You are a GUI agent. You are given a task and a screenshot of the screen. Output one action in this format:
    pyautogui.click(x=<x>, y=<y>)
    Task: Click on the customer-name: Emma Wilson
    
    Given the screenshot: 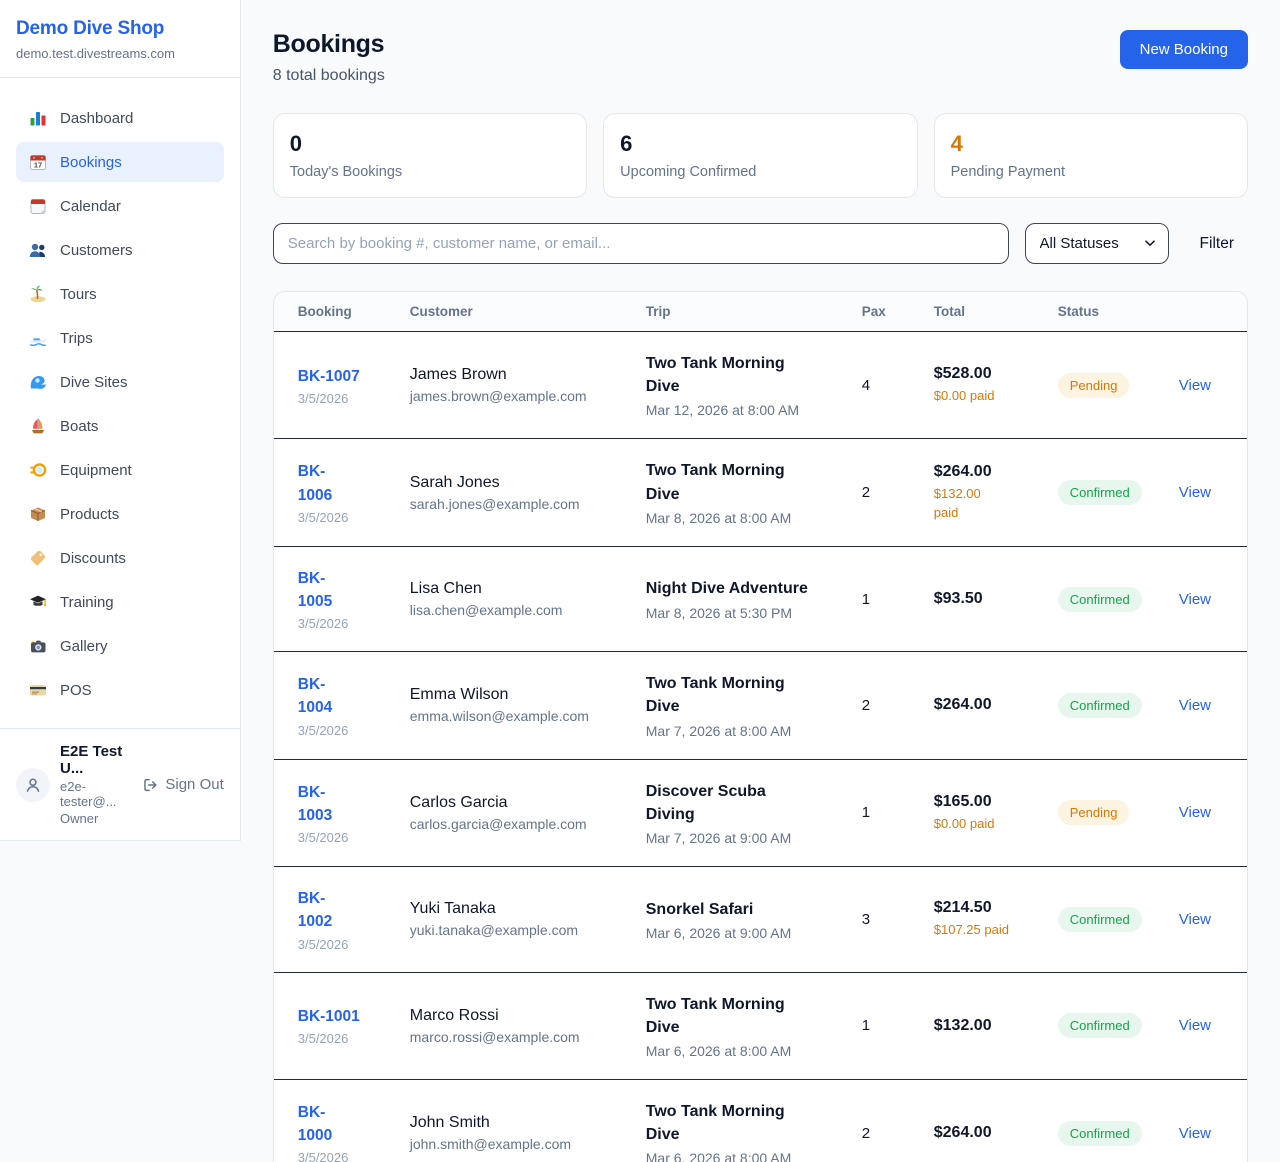 What is the action you would take?
    pyautogui.click(x=459, y=695)
    